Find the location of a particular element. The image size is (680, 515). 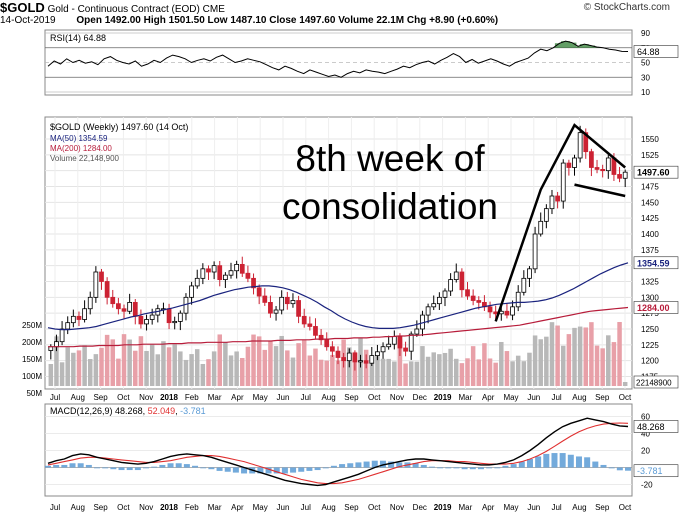

x-tick-label: Aug is located at coordinates (328, 507).